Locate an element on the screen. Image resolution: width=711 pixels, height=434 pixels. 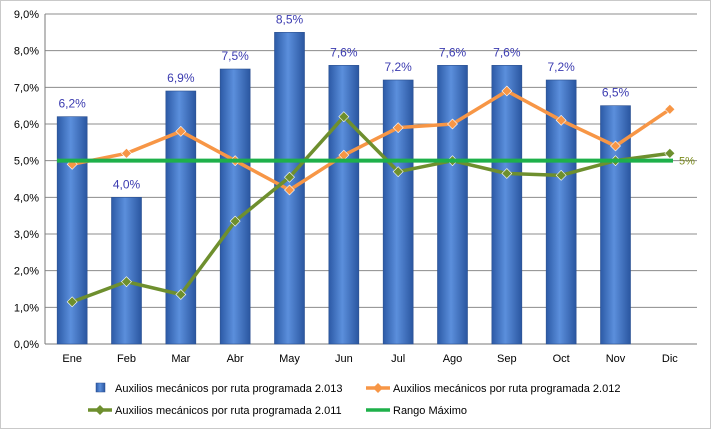
bar-data-label: 7,5% is located at coordinates (235, 56).